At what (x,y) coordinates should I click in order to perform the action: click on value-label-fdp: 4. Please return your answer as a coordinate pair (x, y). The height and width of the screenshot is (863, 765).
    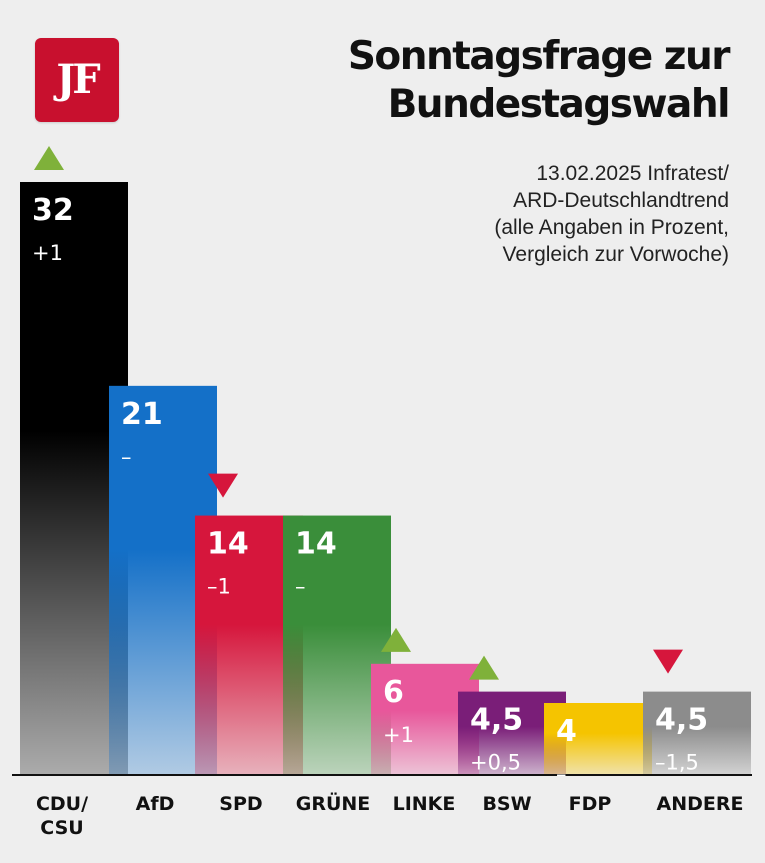
    Looking at the image, I should click on (566, 731).